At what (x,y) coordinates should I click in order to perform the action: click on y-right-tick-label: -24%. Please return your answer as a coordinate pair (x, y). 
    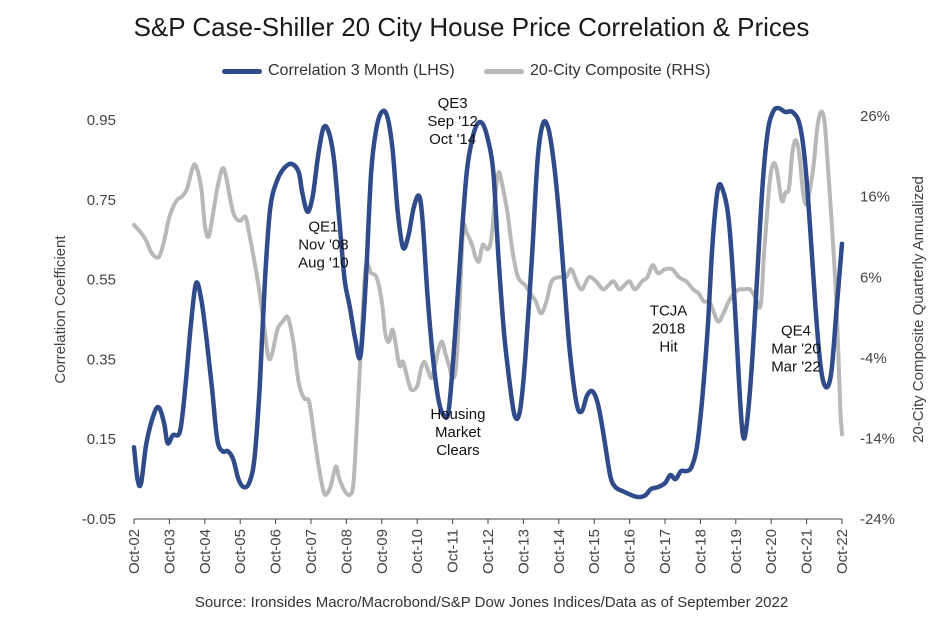
    Looking at the image, I should click on (877, 519).